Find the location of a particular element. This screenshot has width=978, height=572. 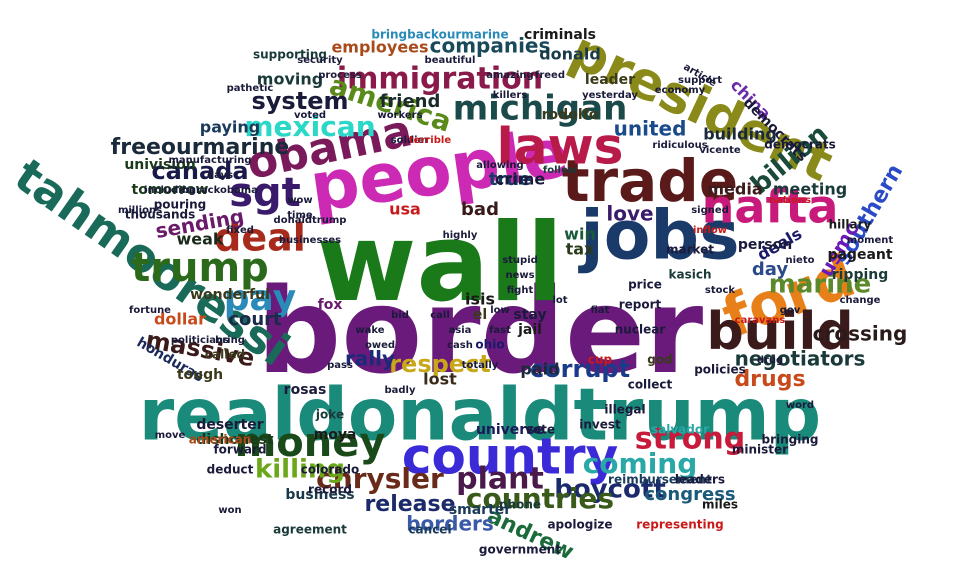

word-gov: gov is located at coordinates (790, 310).